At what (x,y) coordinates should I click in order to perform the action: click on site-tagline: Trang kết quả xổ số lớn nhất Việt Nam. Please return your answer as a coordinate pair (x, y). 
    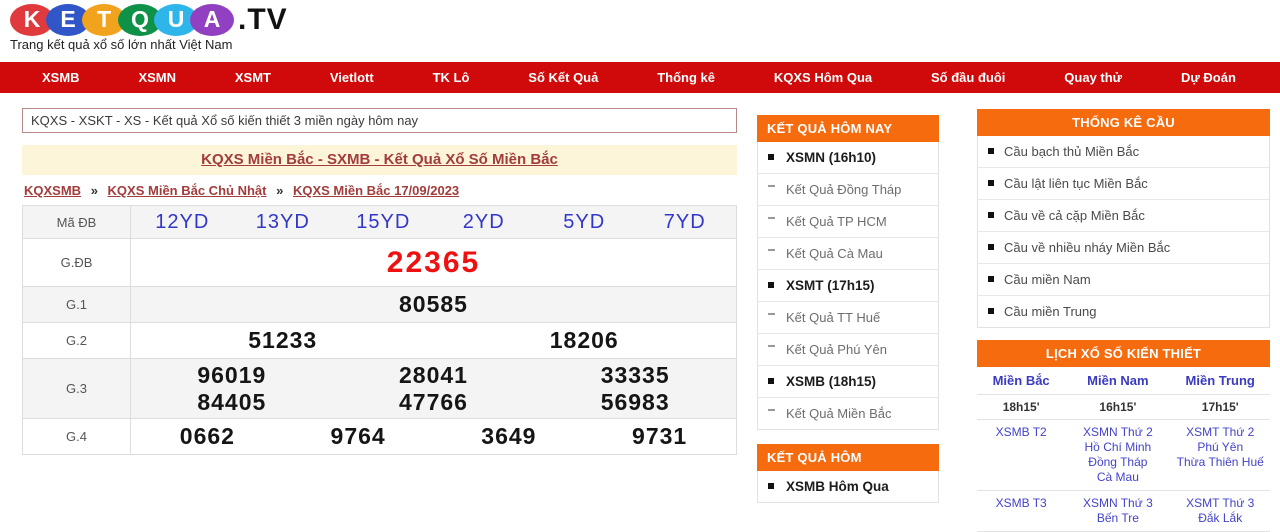
    Looking at the image, I should click on (121, 44).